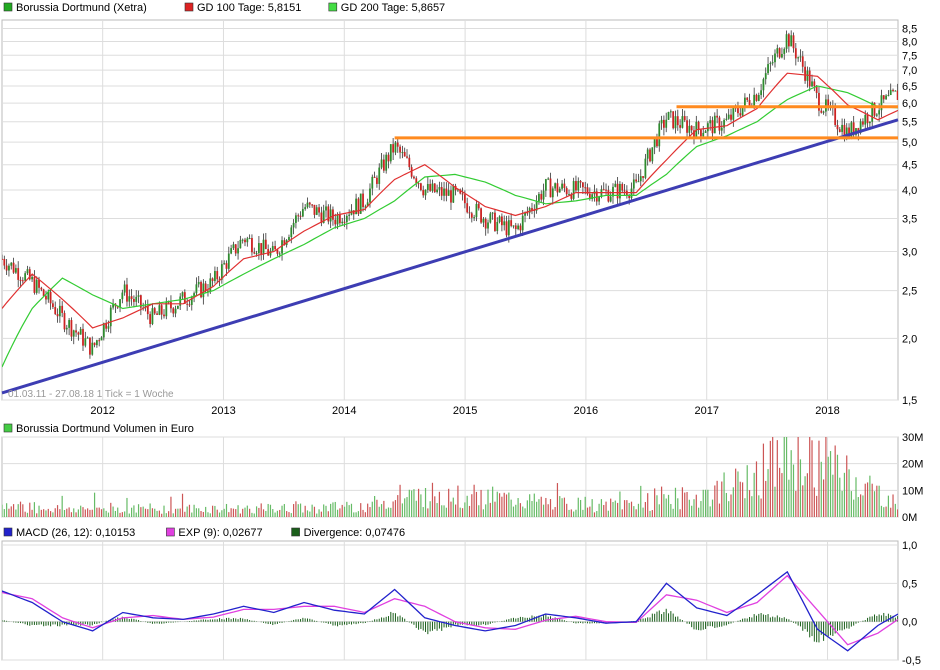  I want to click on price-tick-label: 8,0, so click(909, 42).